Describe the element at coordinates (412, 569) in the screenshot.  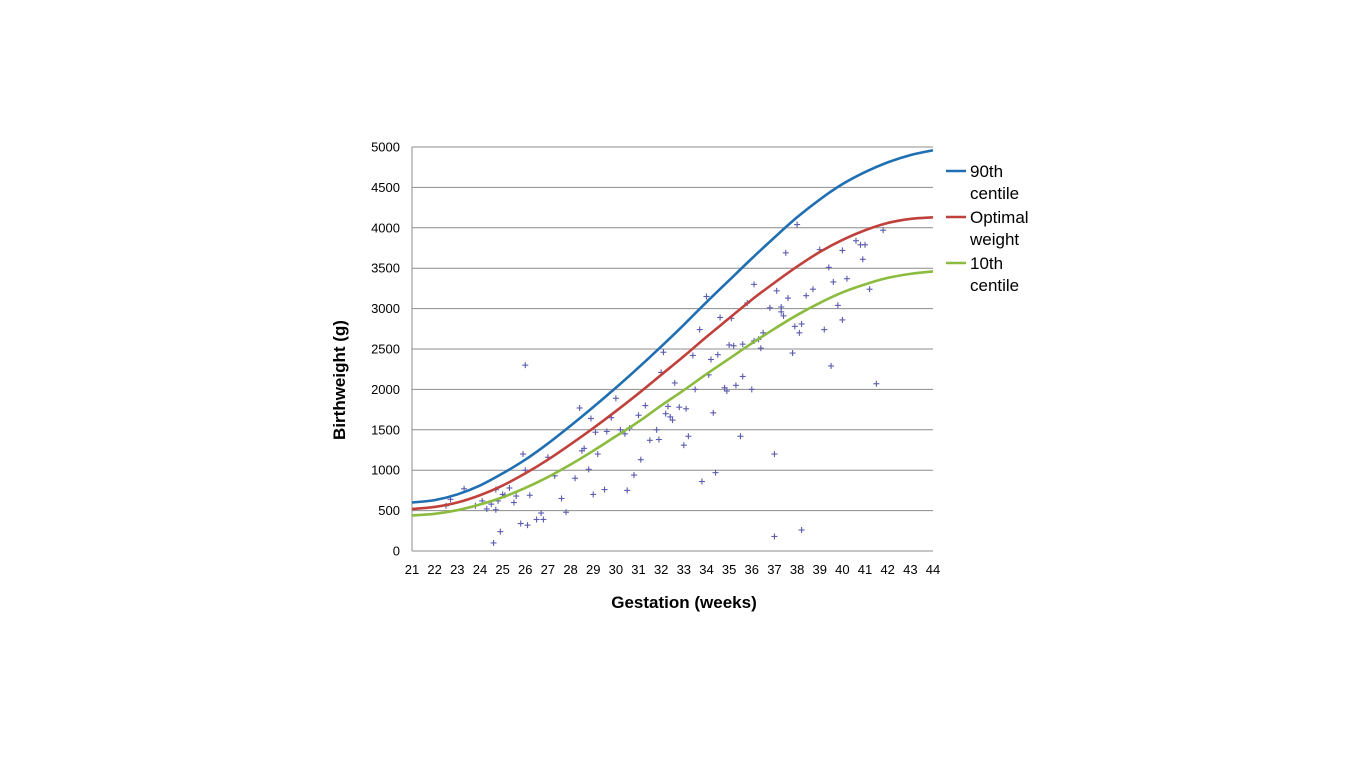
I see `x-tick-label: 21` at that location.